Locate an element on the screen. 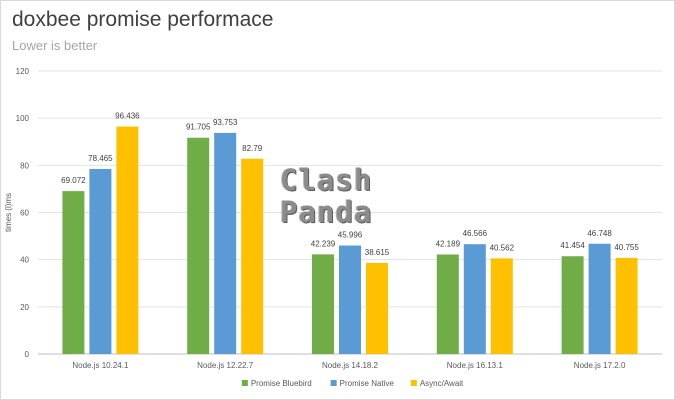 Image resolution: width=675 pixels, height=400 pixels. chart-subtitle: Lower is better is located at coordinates (55, 45).